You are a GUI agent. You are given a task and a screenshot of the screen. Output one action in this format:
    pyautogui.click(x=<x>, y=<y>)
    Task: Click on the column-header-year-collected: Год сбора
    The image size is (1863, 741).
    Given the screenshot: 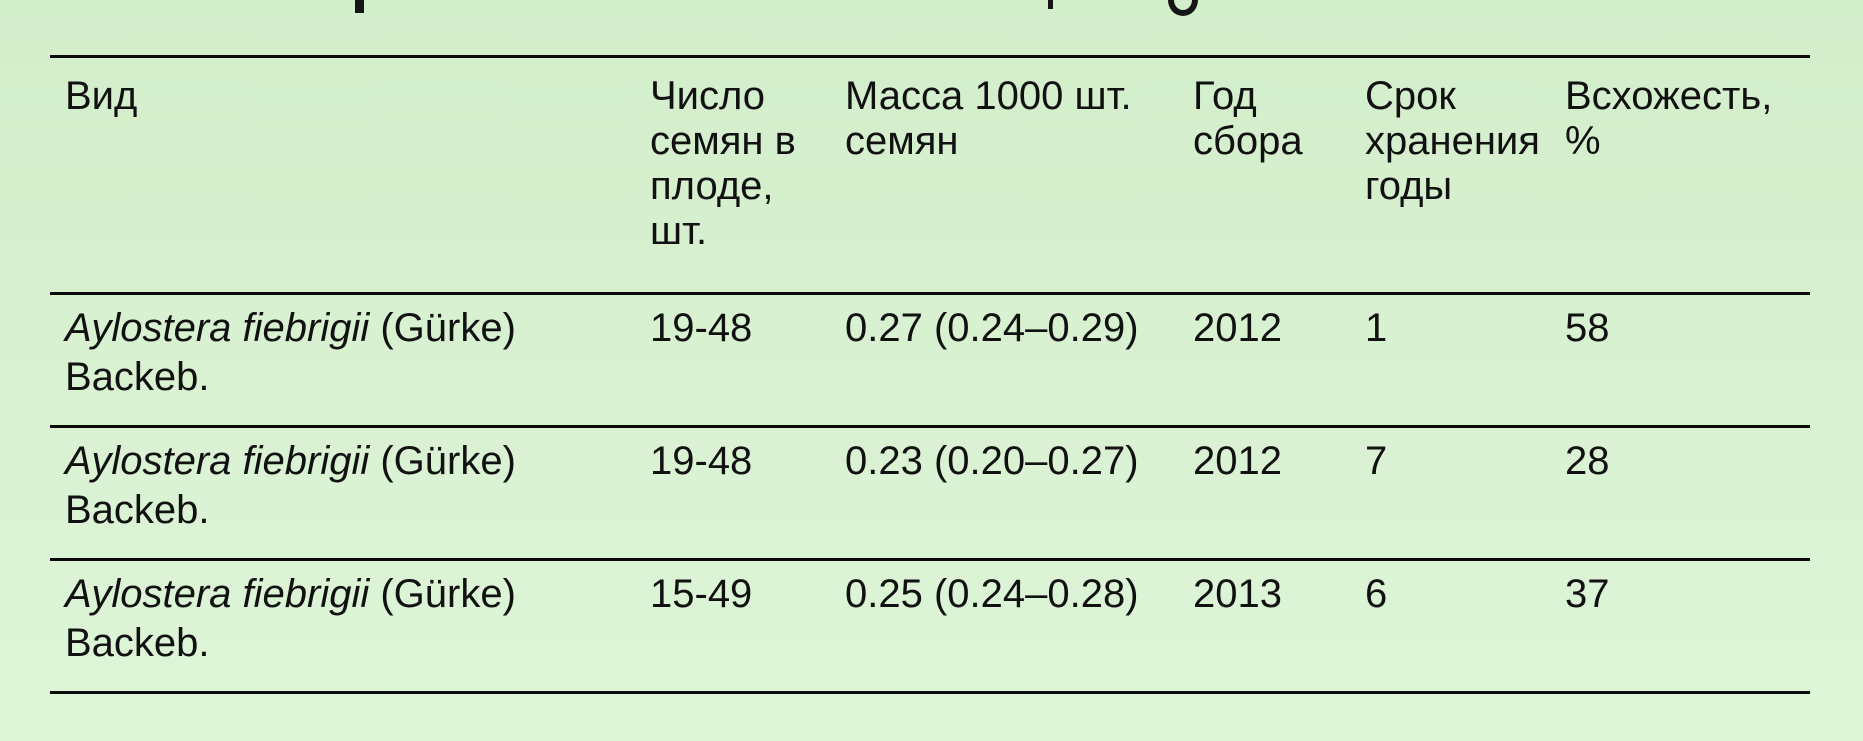 What is the action you would take?
    pyautogui.click(x=1264, y=175)
    